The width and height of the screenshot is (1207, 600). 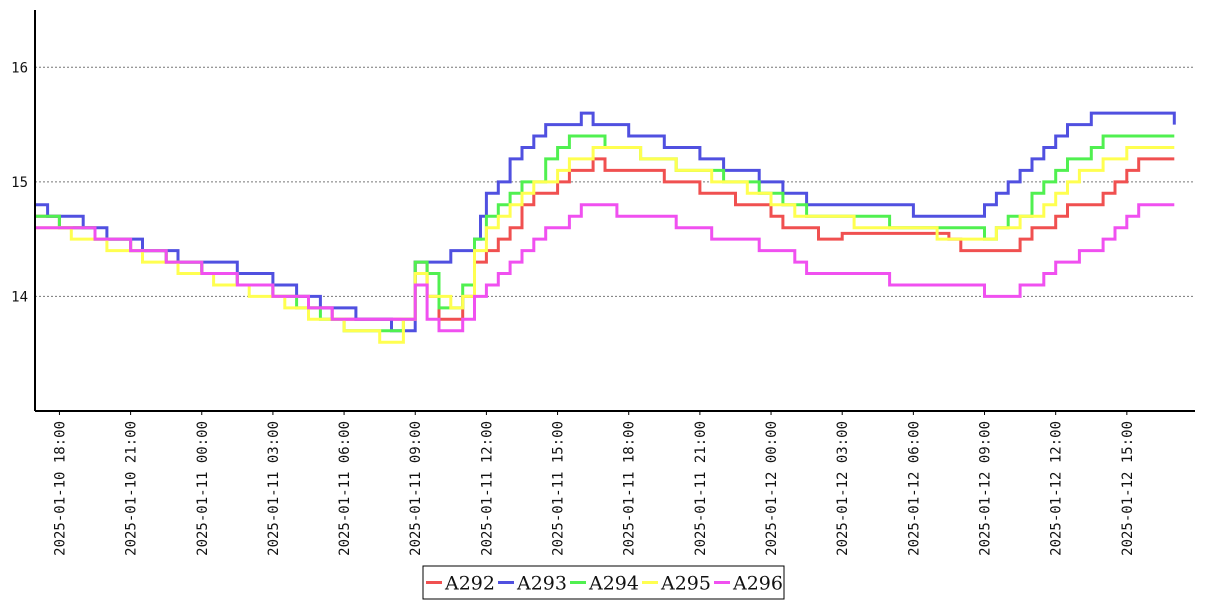 I want to click on x-tick-label: 2025-01-11 18:00, so click(x=630, y=488).